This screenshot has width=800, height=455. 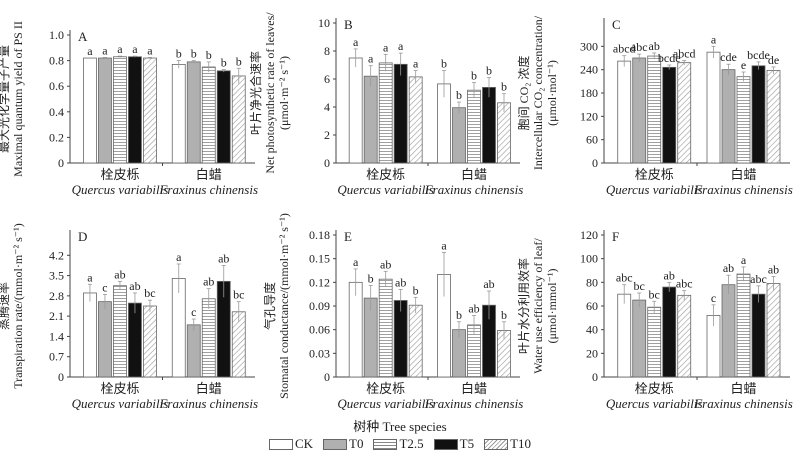 What do you see at coordinates (538, 92) in the screenshot?
I see `y-axis-title: Intercellular CO₂ concentration/` at bounding box center [538, 92].